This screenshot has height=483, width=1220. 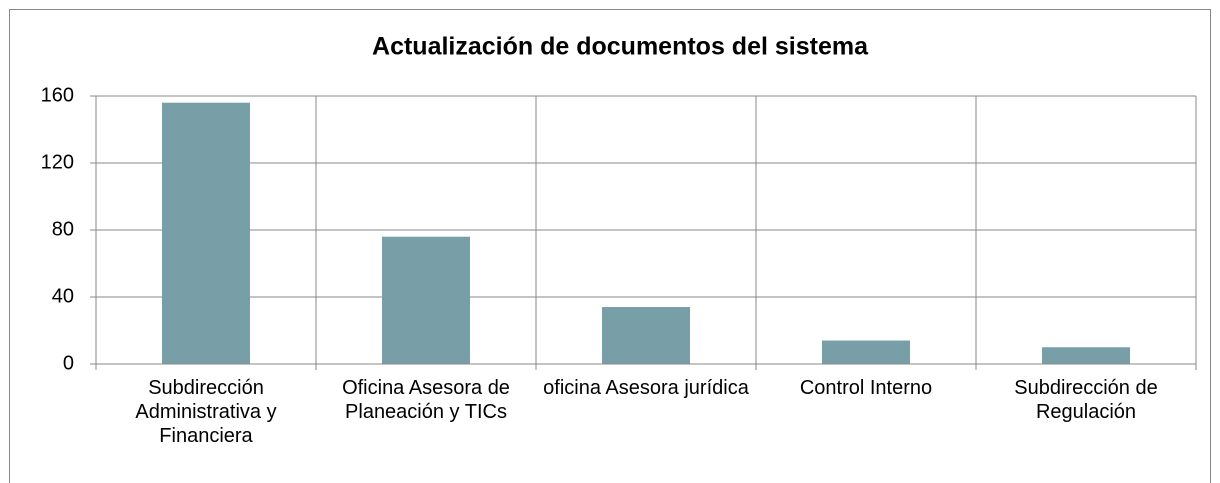 I want to click on y-tick-label: 160, so click(x=57, y=95).